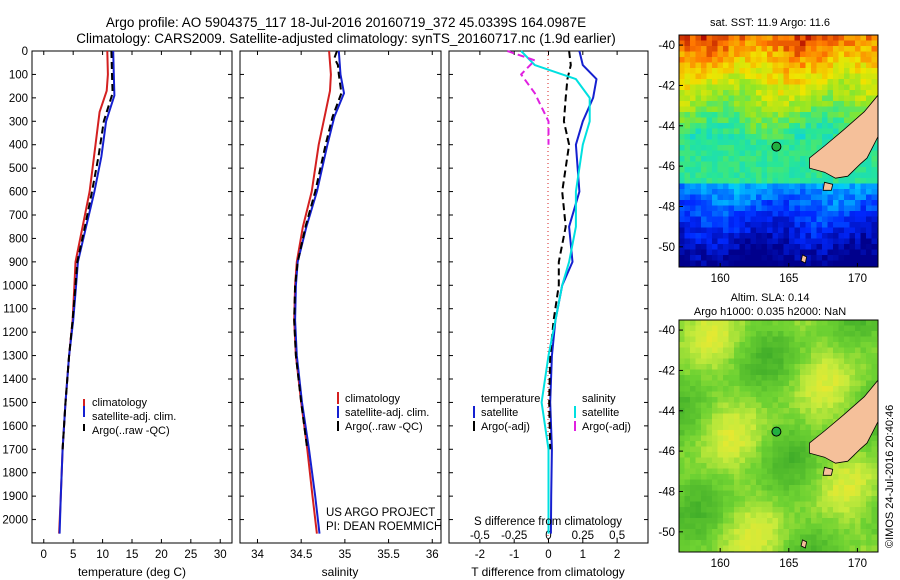 Image resolution: width=900 pixels, height=580 pixels. What do you see at coordinates (770, 312) in the screenshot?
I see `sla-map-subtitle: Argo h1000: 0.035 h2000: NaN` at bounding box center [770, 312].